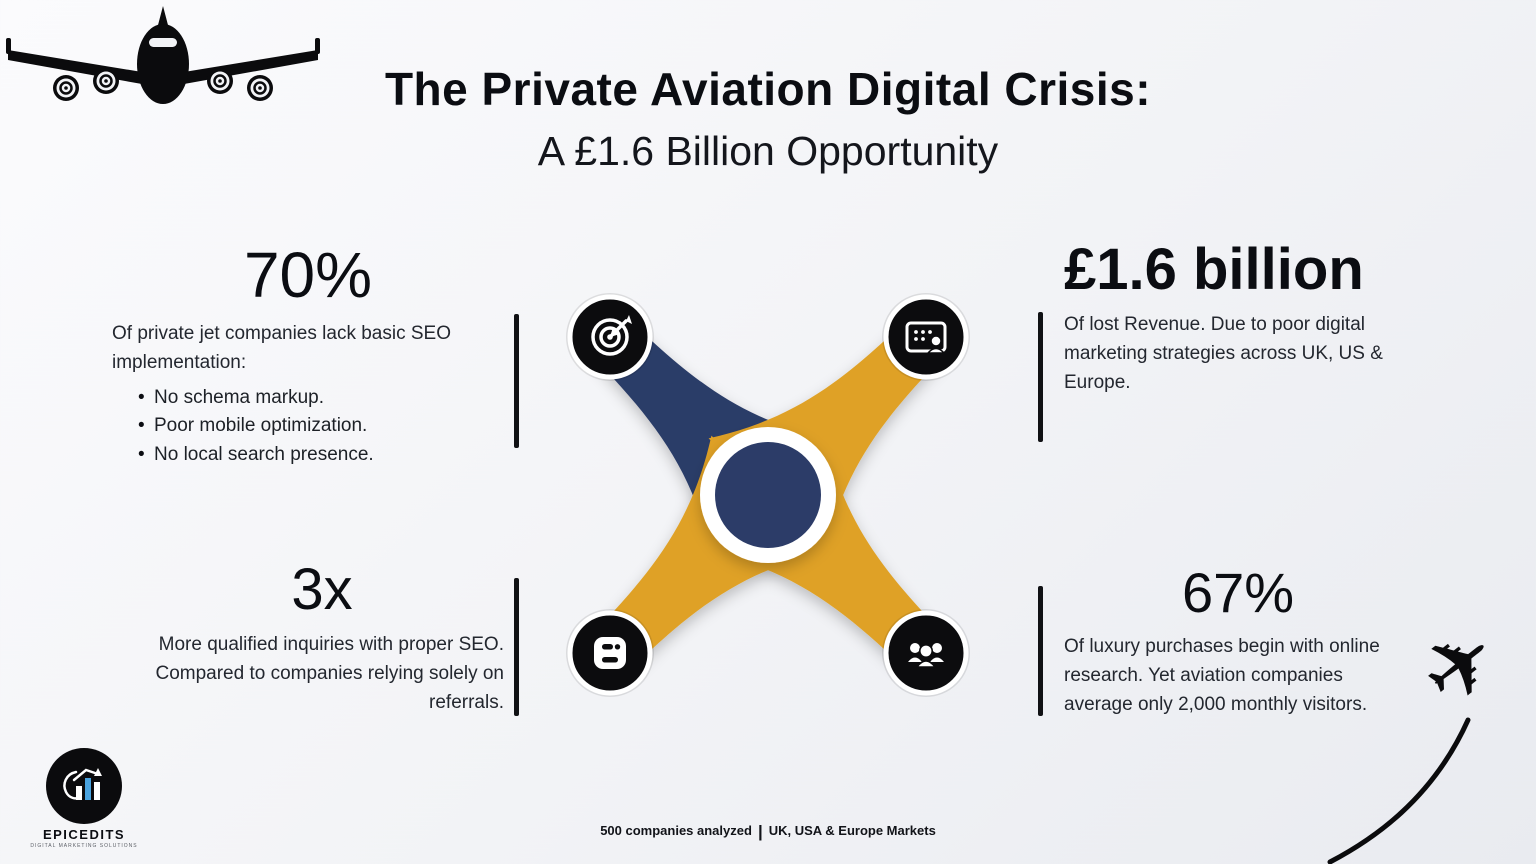  I want to click on airplane-takeoff-illustration: ✈, so click(1428, 732).